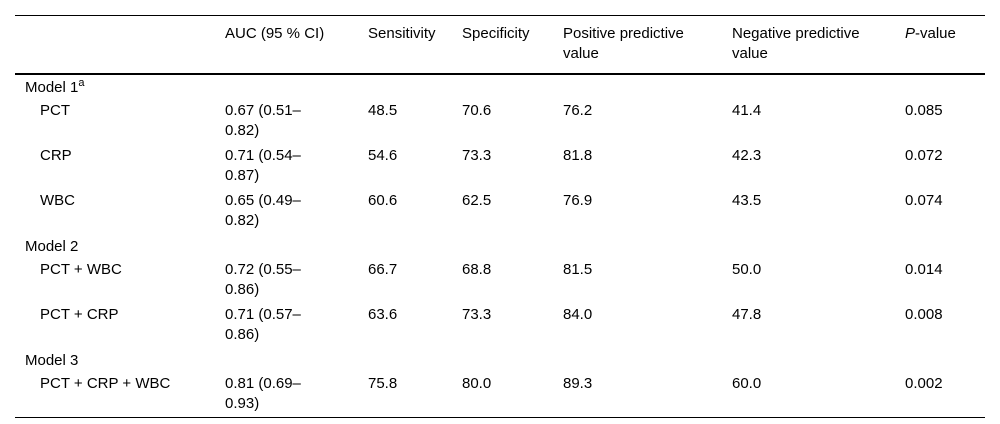  What do you see at coordinates (647, 45) in the screenshot?
I see `header-ppv: Positive predictive value` at bounding box center [647, 45].